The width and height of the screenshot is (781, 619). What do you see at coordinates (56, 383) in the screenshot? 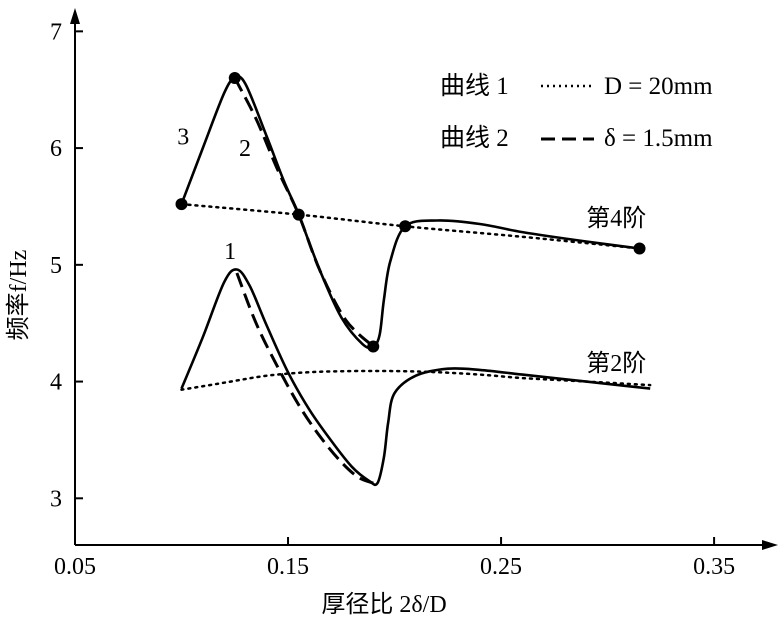
I see `y-tick-label: 4` at bounding box center [56, 383].